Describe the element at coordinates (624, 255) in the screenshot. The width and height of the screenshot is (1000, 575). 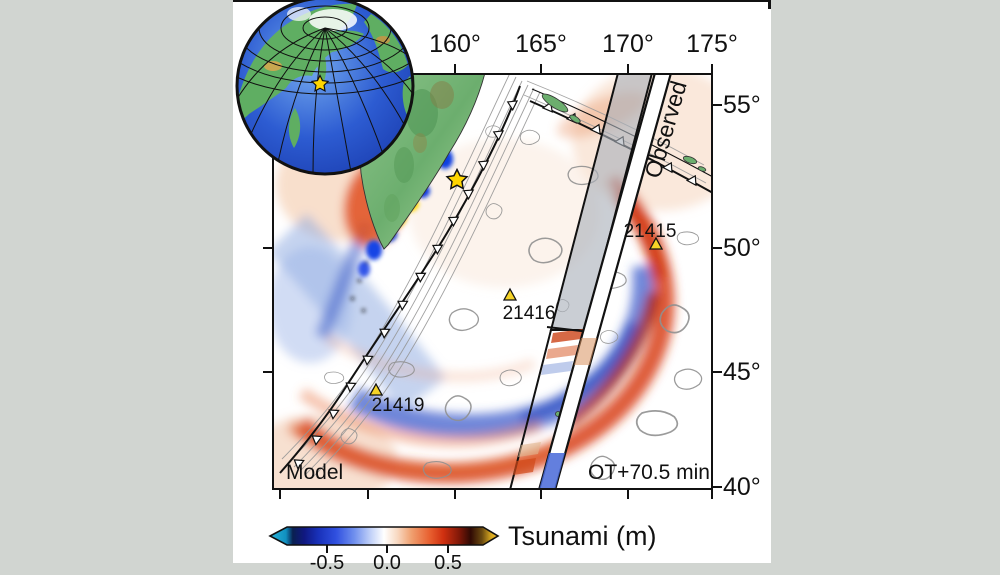
I see `island-shapes` at that location.